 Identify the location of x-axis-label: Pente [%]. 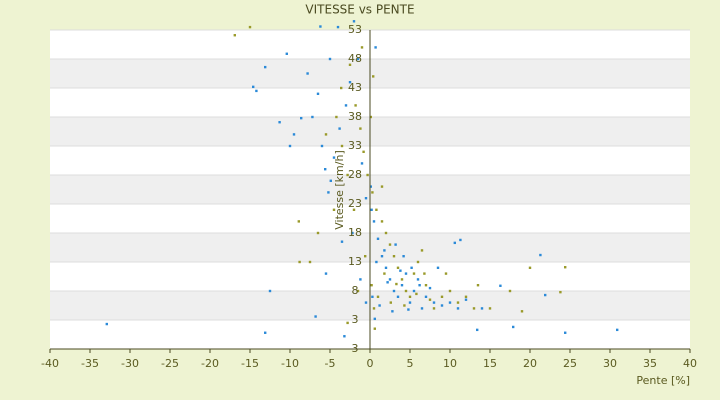
(663, 380).